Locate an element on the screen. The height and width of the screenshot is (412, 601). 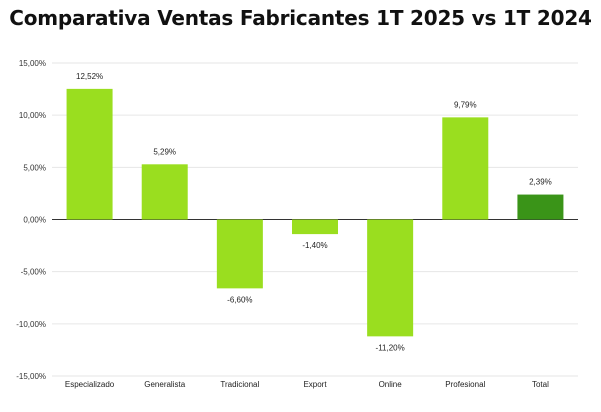
y-tick-label: -15,00% is located at coordinates (31, 376).